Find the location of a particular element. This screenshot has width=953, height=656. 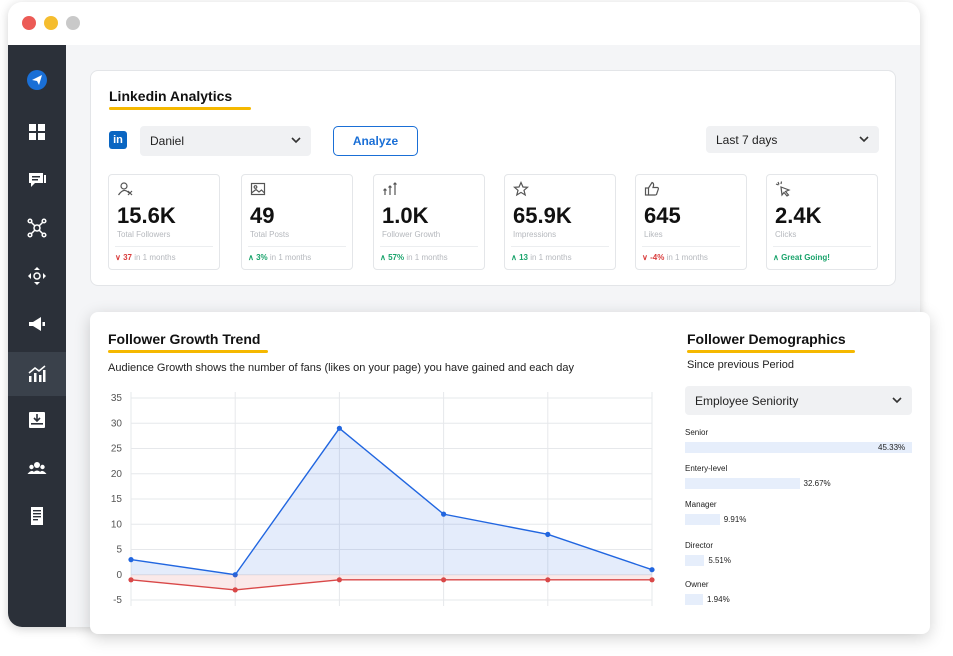

sidebar-item-campaigns is located at coordinates (37, 324).